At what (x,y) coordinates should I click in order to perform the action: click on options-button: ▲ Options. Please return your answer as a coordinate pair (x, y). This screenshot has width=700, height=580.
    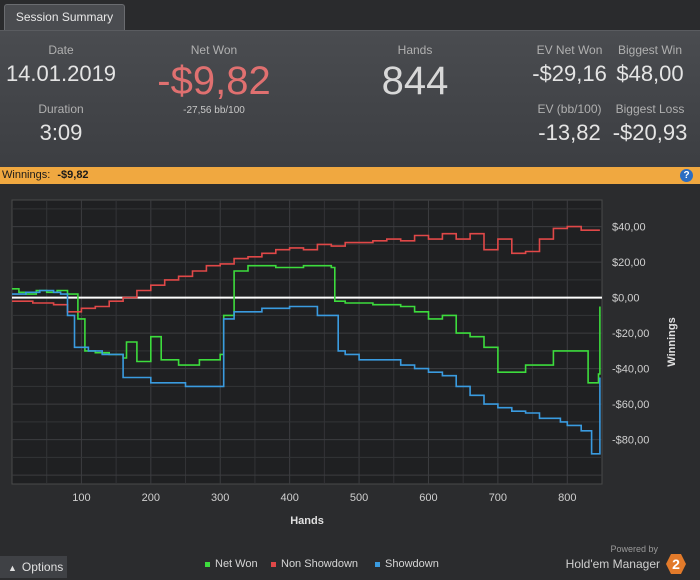
    Looking at the image, I should click on (33, 567).